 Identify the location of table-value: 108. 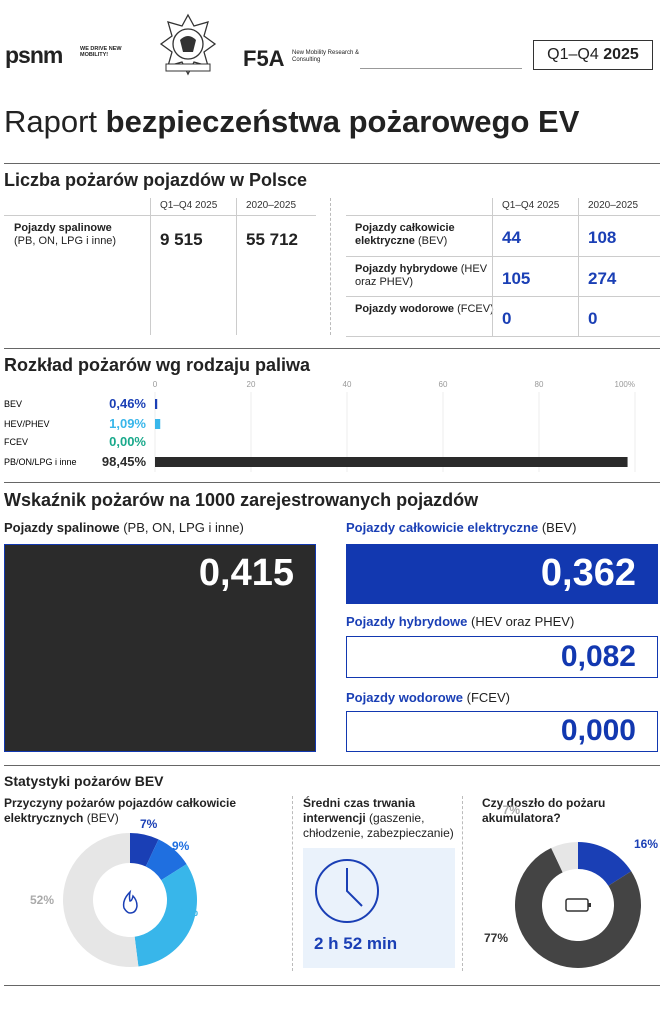
(602, 237).